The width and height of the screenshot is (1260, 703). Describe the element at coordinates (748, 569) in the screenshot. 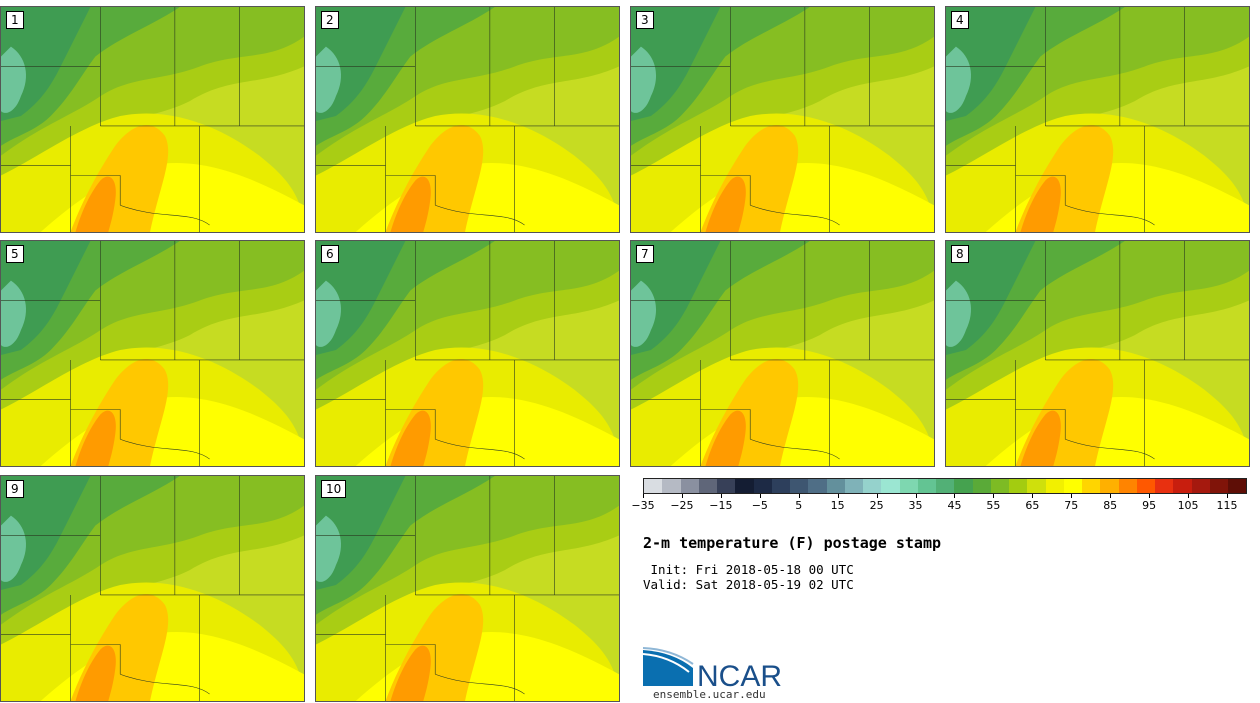

I see `init-time: Init: Fri 2018-05-18 00 UTC` at that location.